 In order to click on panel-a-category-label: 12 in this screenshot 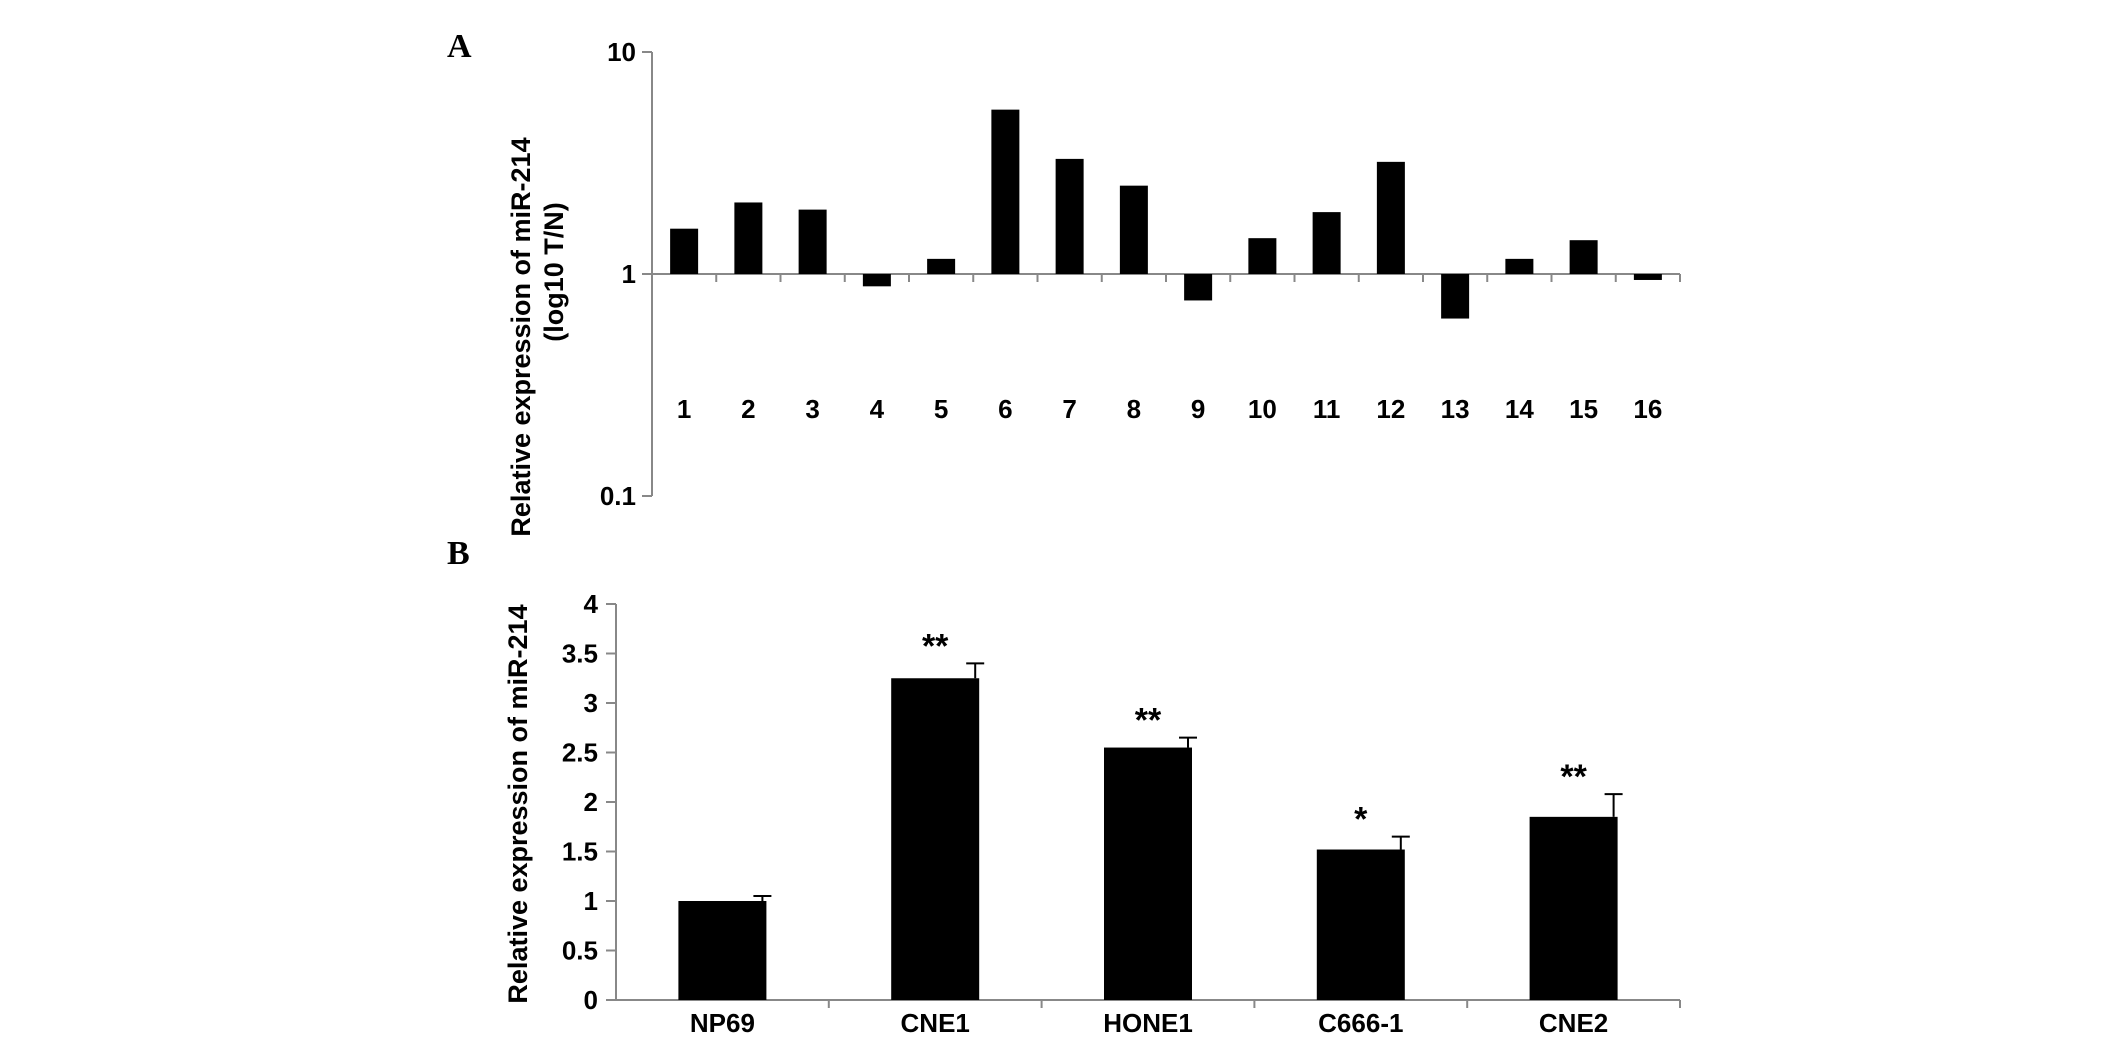, I will do `click(1390, 409)`.